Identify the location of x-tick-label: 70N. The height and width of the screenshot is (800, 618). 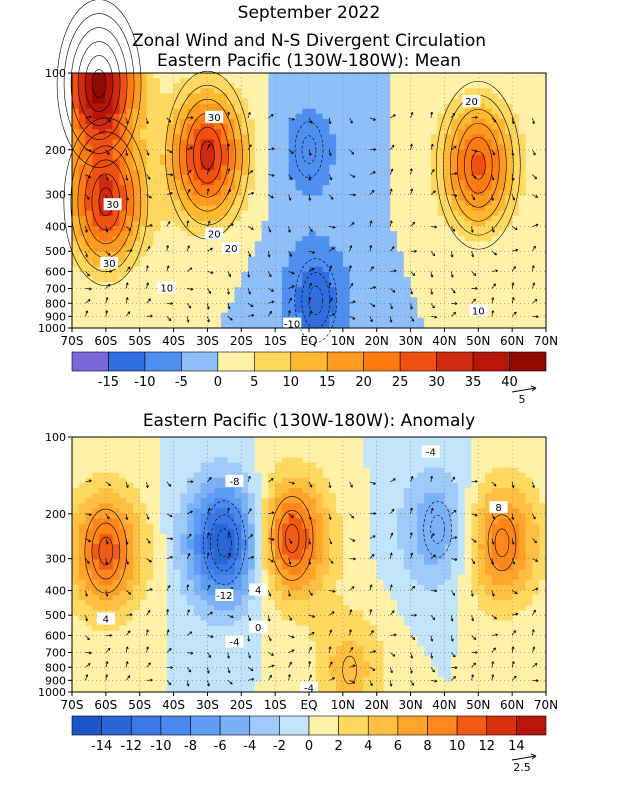
(546, 341).